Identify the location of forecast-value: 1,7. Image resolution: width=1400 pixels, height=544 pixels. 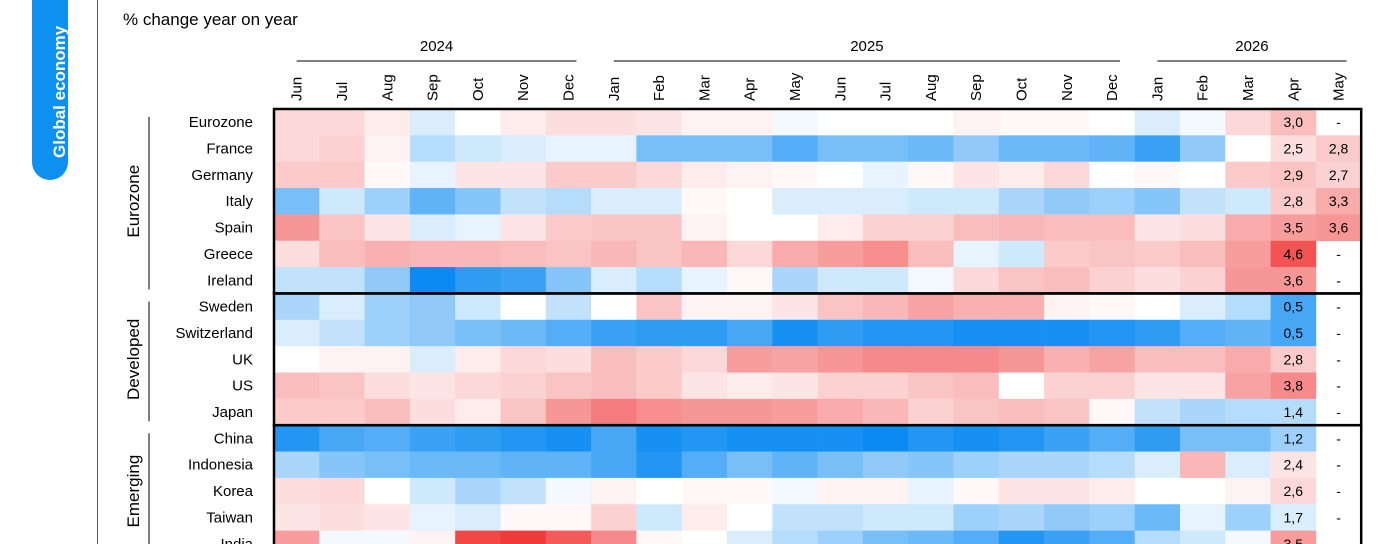
(1294, 517).